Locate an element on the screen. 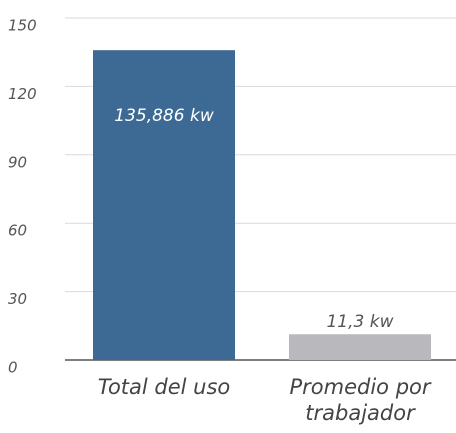  value-label: 135,886 kw is located at coordinates (164, 116).